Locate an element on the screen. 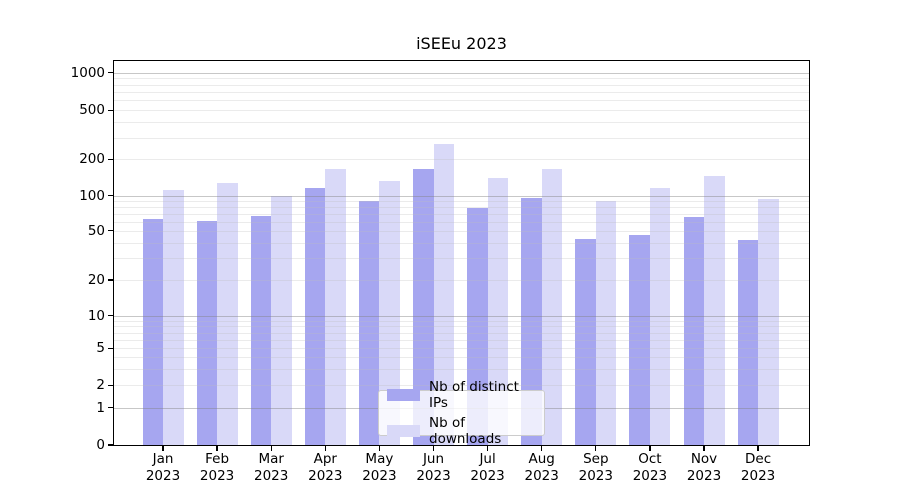 This screenshot has height=500, width=900. y-tick-label: 100 is located at coordinates (92, 195).